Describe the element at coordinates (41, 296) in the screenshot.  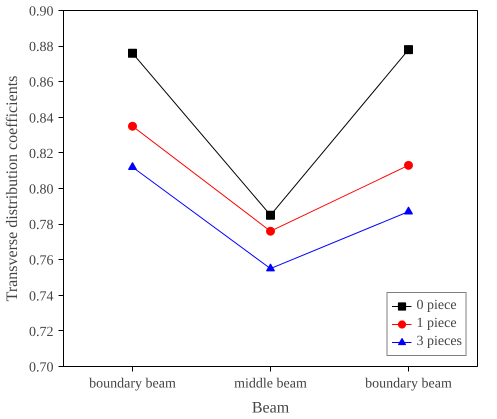
I see `y-tick-label: 0.74` at that location.